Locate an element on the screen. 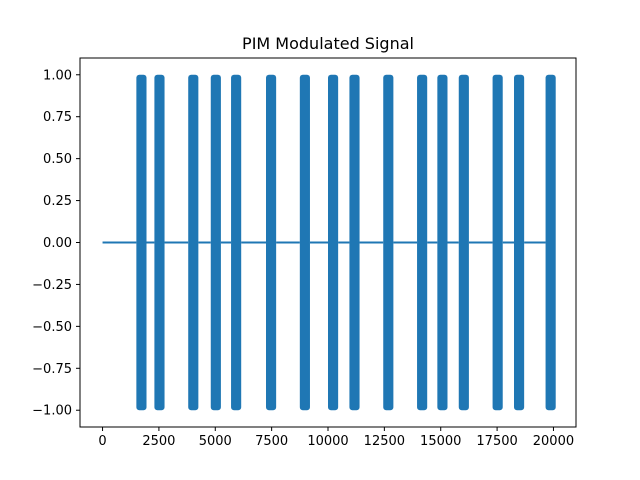  y-axis: 1.00 0.75 0.50 0.25 0.00 −0.25 −0.50 −0.75 −1.00 is located at coordinates (56, 243).